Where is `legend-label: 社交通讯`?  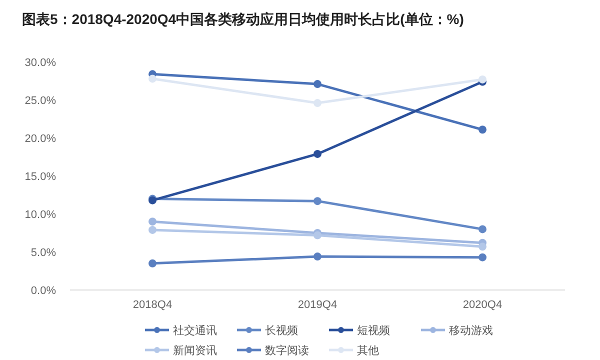
legend-label: 社交通讯 is located at coordinates (195, 330).